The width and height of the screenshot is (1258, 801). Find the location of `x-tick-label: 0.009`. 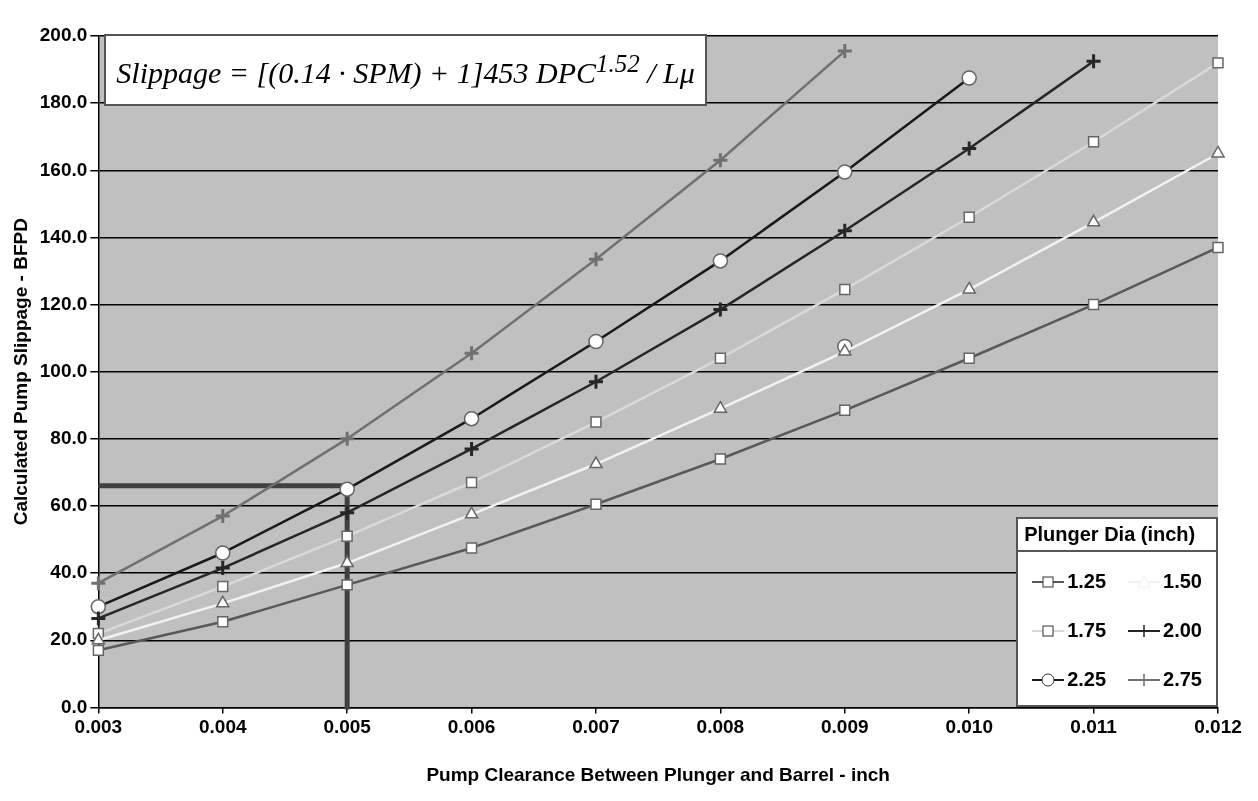

x-tick-label: 0.009 is located at coordinates (845, 727).